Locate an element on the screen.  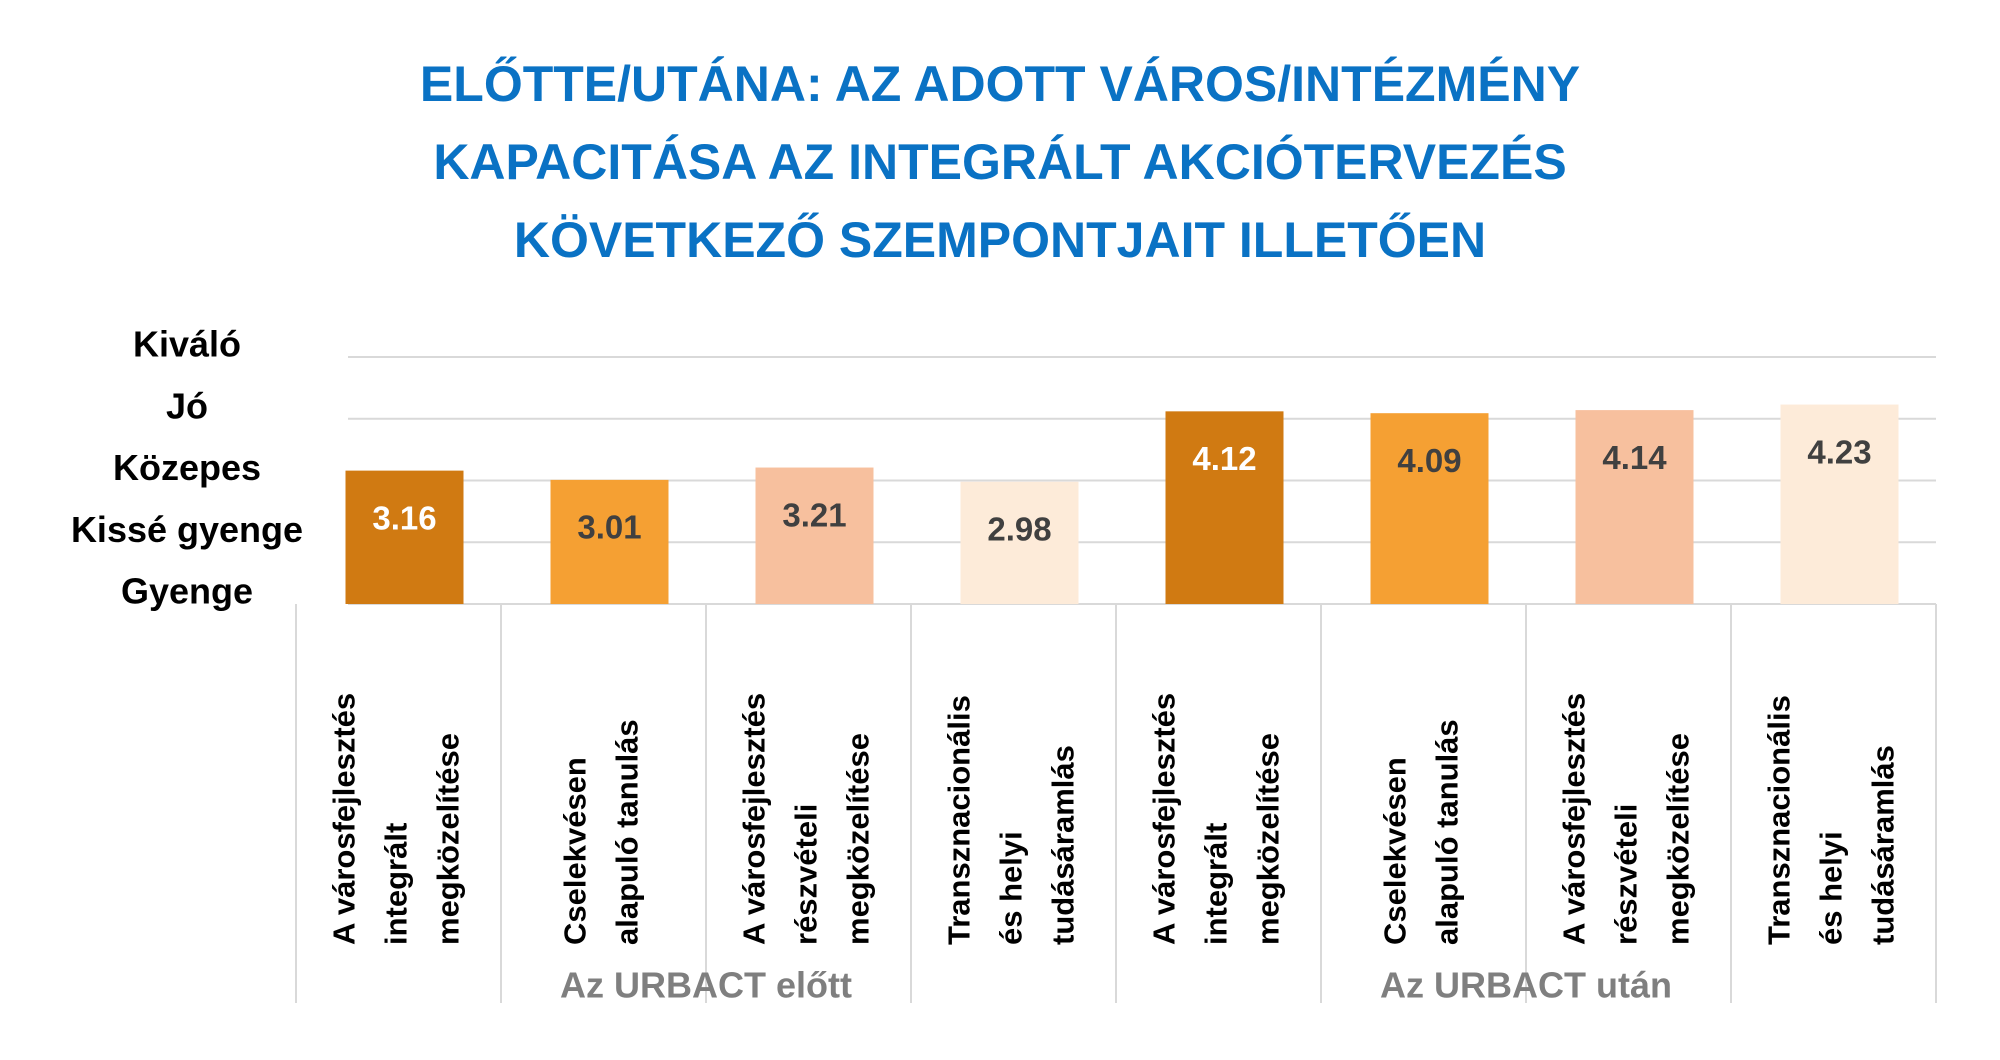
y-tick-label: Gyenge is located at coordinates (187, 591).